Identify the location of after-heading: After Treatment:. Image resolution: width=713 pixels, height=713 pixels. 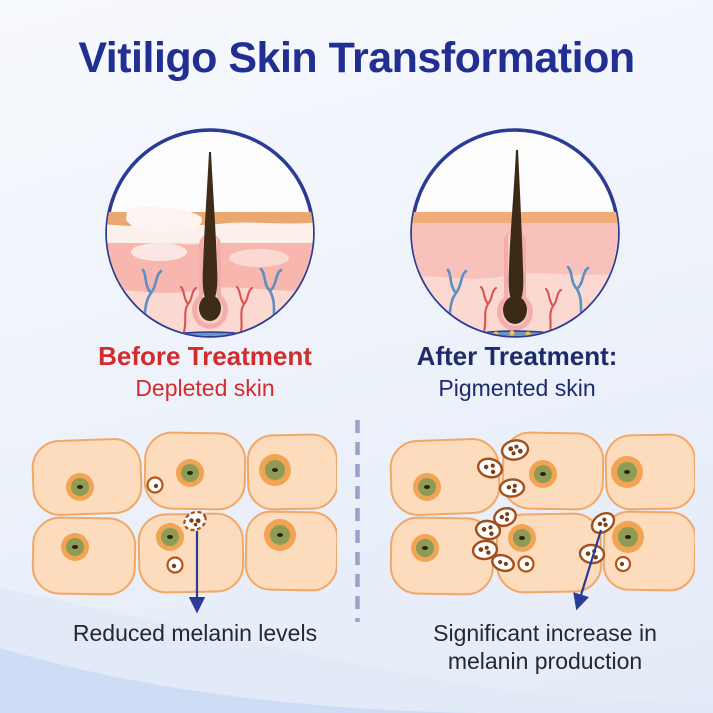
(517, 356).